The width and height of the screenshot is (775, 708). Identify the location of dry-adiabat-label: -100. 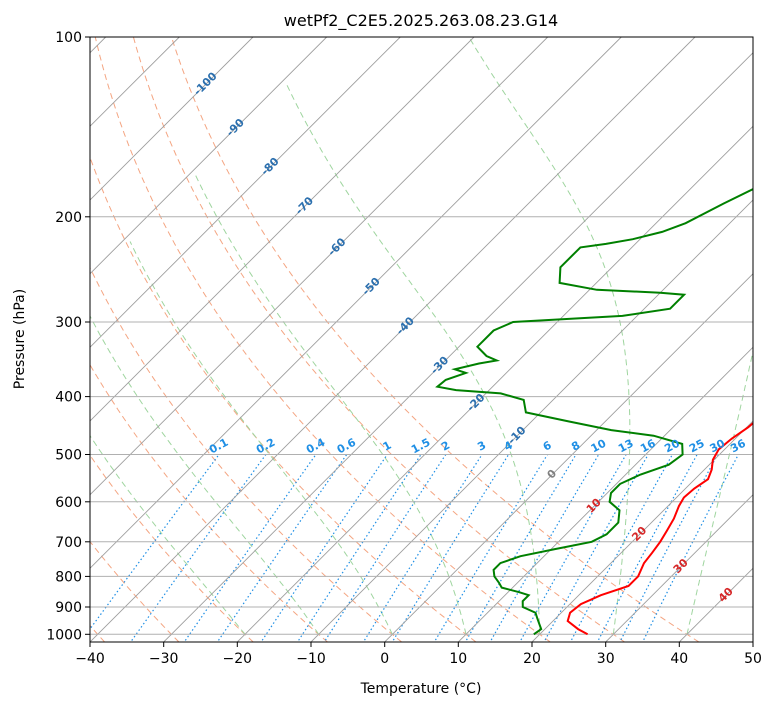
(205, 83).